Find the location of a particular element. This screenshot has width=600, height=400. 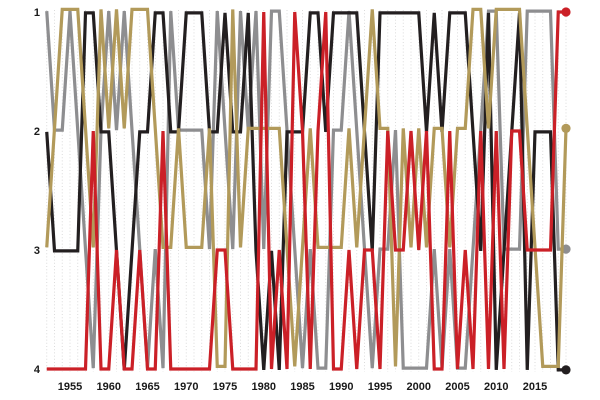

end-dot-black is located at coordinates (566, 370).